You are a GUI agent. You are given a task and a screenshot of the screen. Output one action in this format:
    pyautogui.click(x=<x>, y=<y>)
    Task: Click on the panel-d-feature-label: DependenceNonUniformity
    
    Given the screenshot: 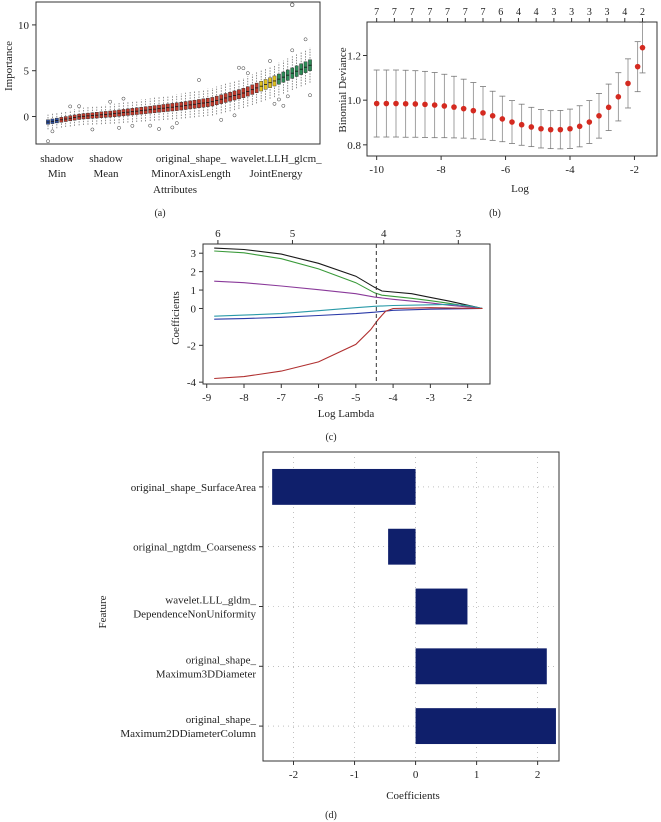 What is the action you would take?
    pyautogui.click(x=194, y=615)
    